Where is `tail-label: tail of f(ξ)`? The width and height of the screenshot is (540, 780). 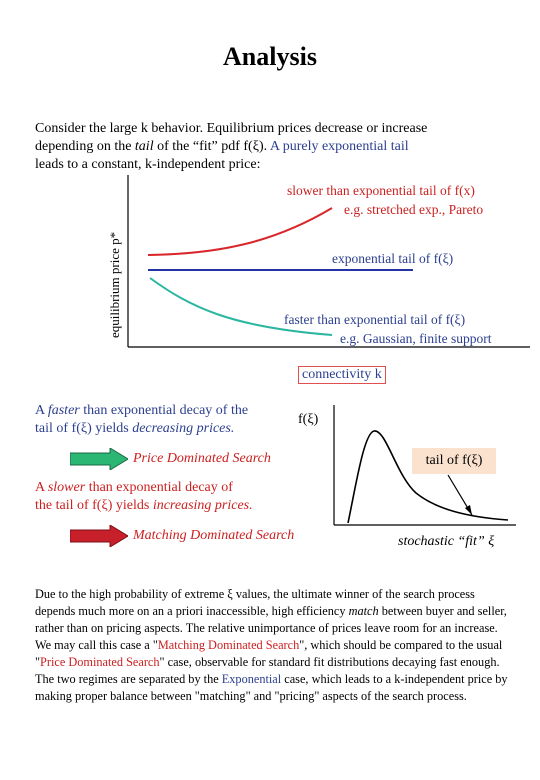 tail-label: tail of f(ξ) is located at coordinates (454, 461).